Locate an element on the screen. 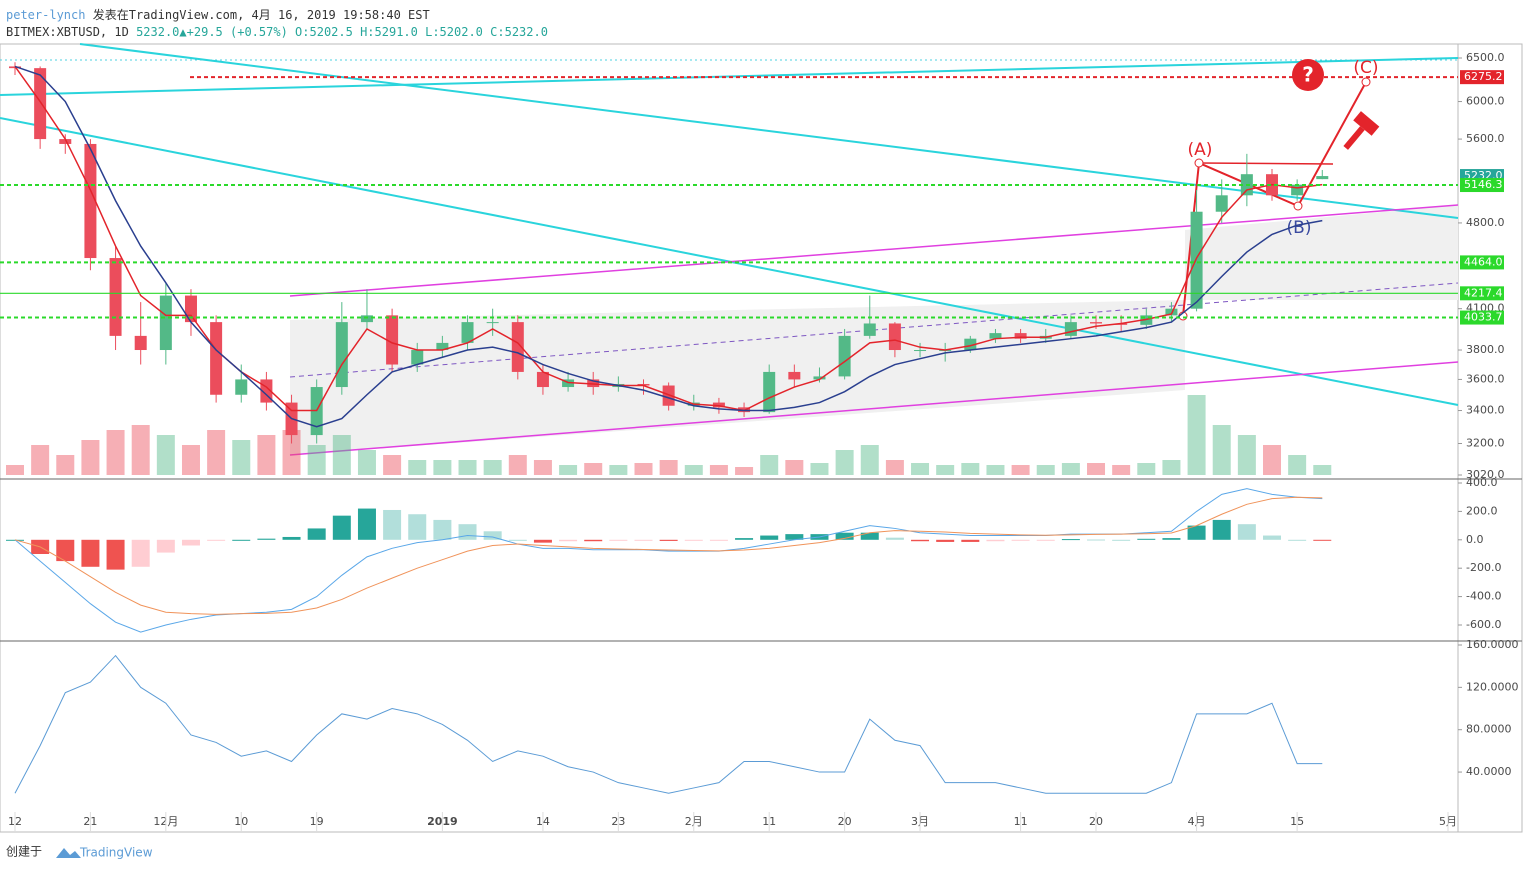  y-tick-label: 200.0 is located at coordinates (1482, 510).